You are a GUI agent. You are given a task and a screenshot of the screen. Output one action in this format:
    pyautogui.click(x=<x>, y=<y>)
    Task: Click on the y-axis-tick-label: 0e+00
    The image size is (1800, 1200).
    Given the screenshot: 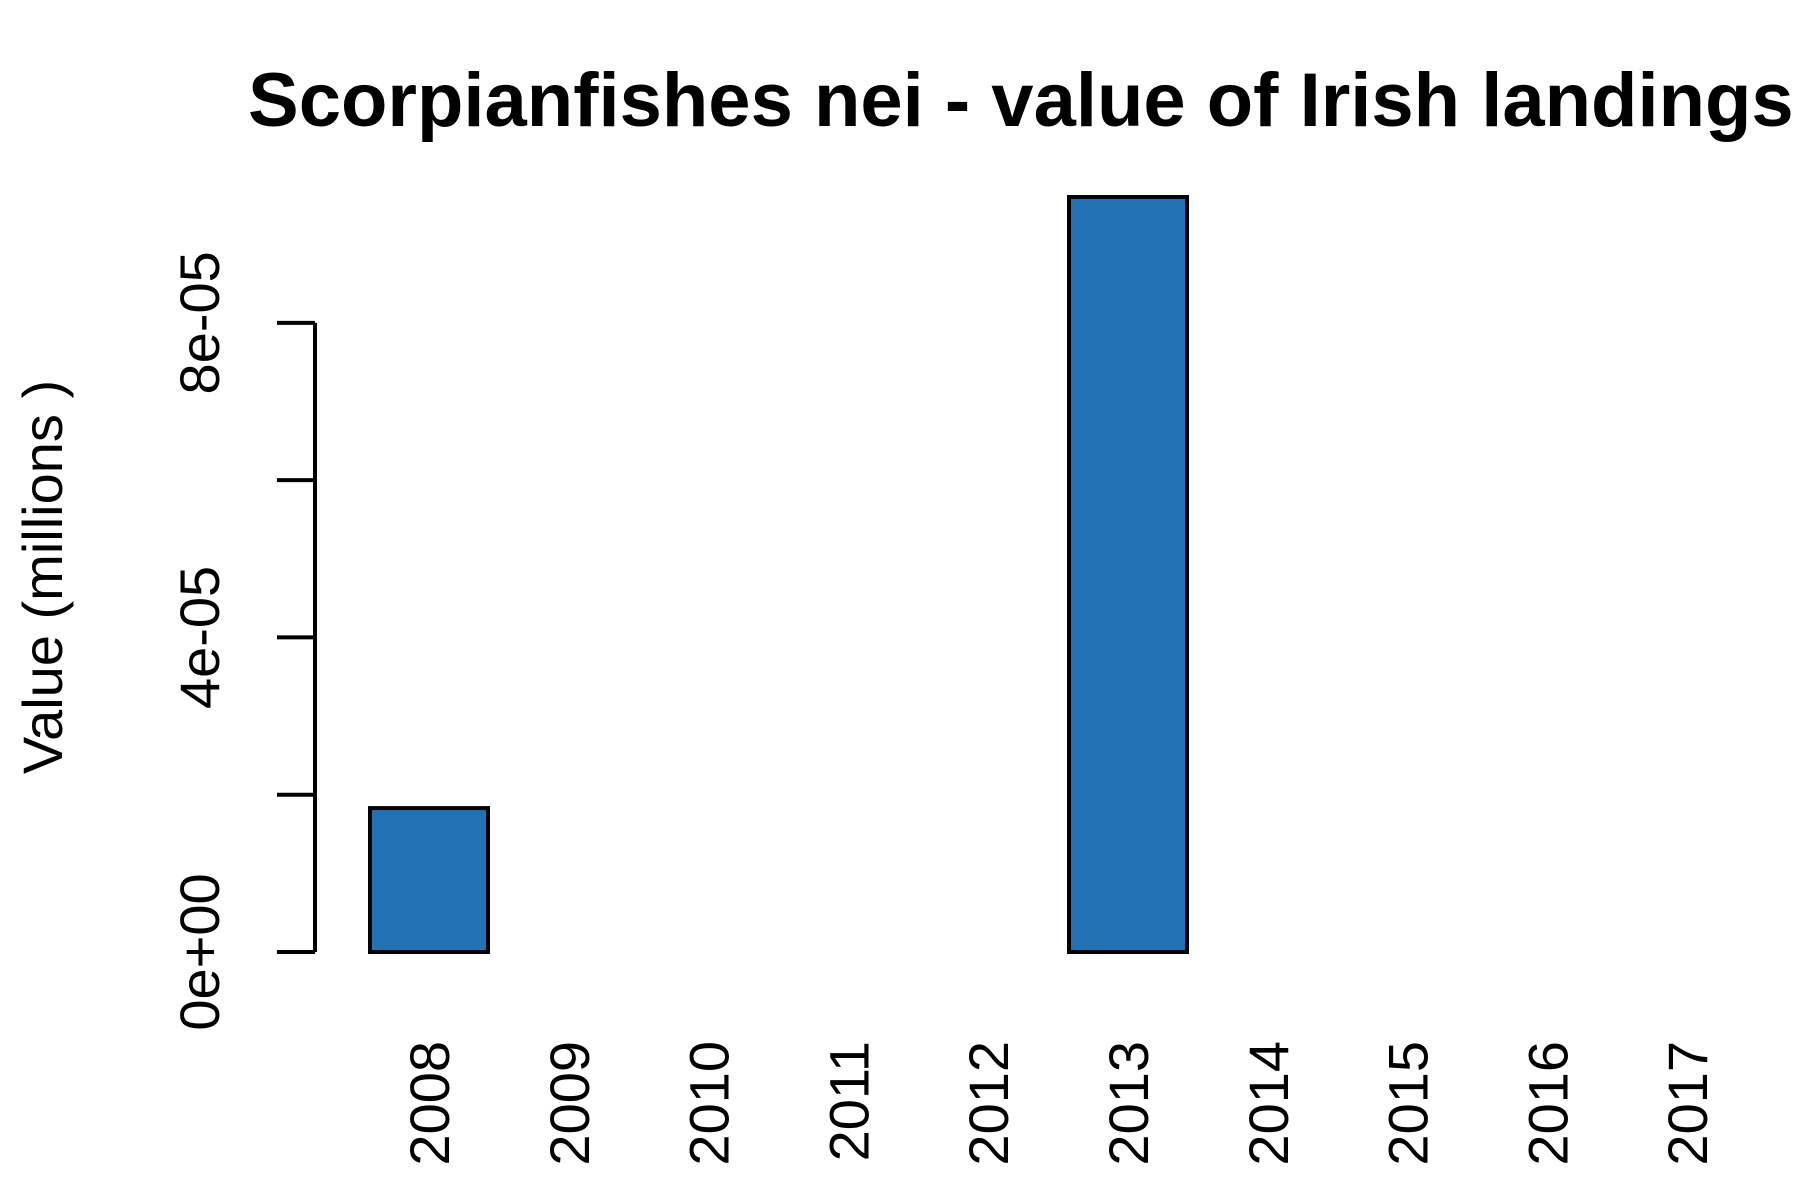 What is the action you would take?
    pyautogui.click(x=199, y=951)
    